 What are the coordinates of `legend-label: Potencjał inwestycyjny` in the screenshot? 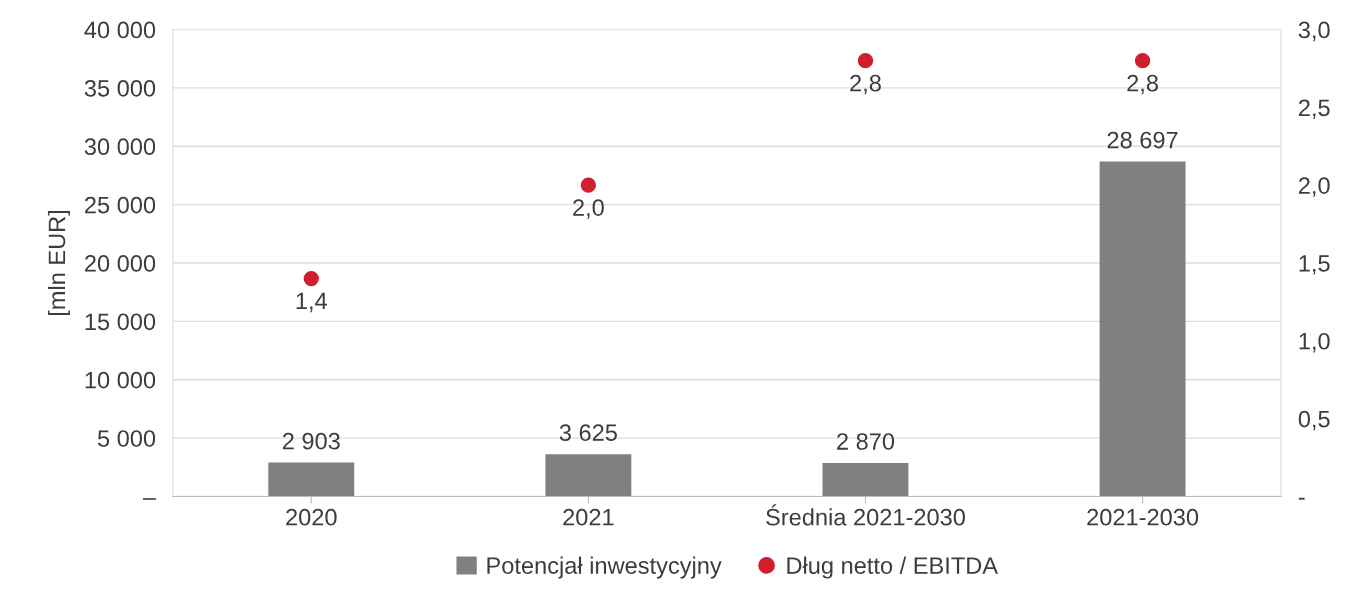 It's located at (604, 567).